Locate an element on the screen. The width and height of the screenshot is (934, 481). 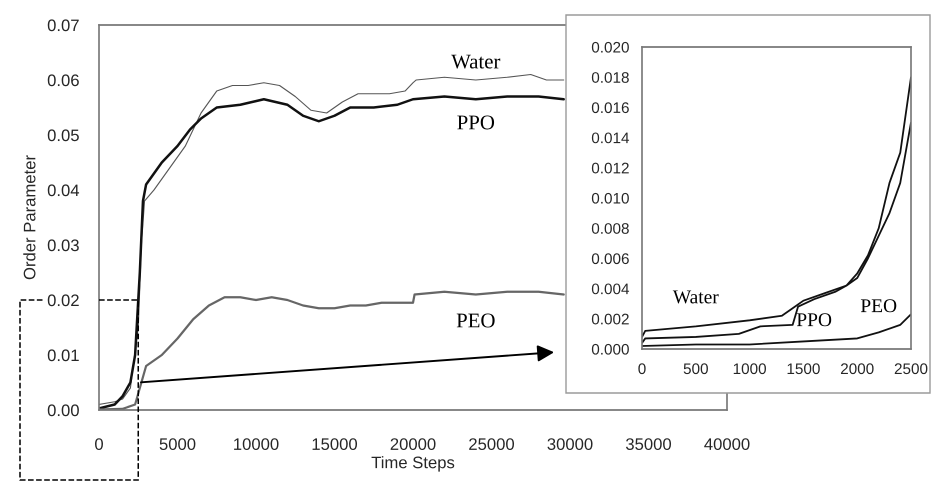
y-tick-label: 0.012 is located at coordinates (610, 168).